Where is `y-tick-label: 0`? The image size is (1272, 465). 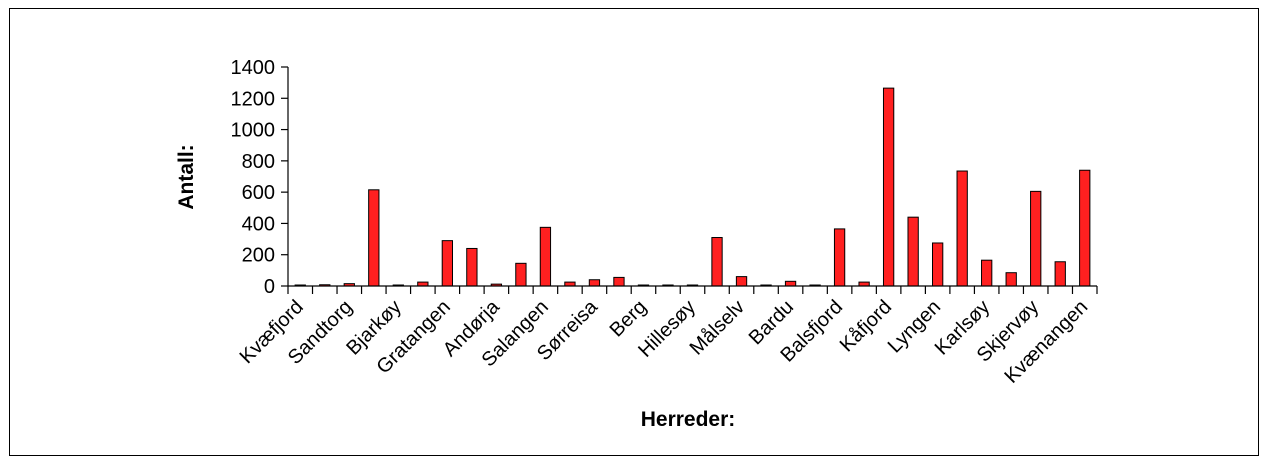 y-tick-label: 0 is located at coordinates (269, 287).